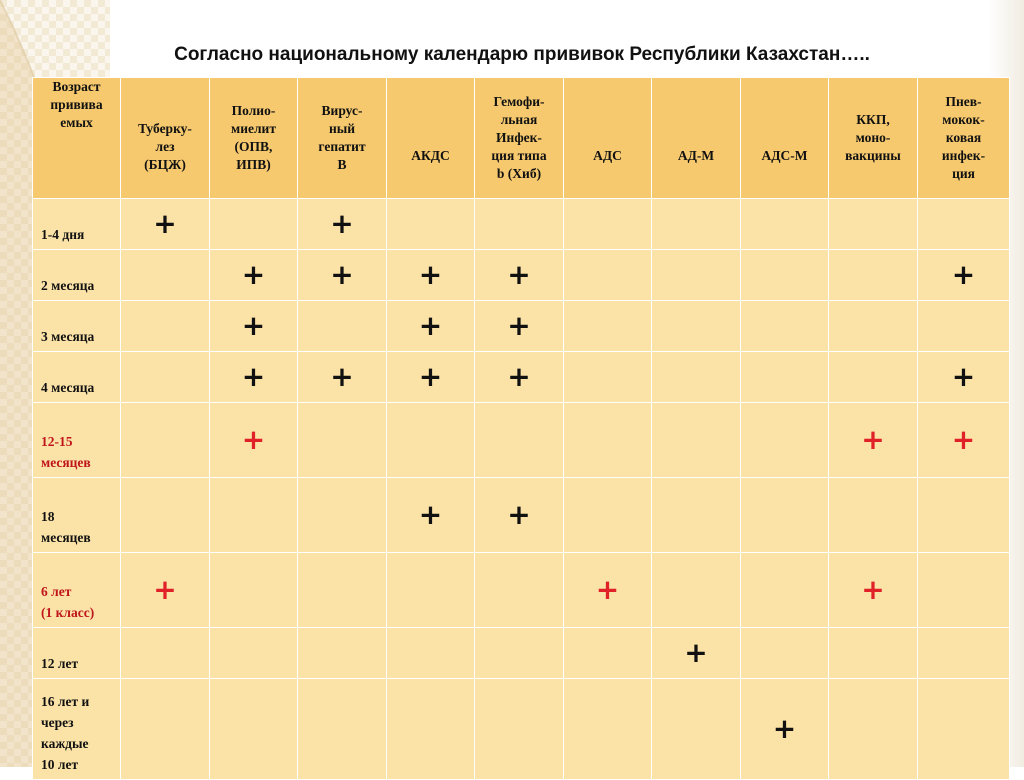 Image resolution: width=1024 pixels, height=780 pixels. Describe the element at coordinates (963, 101) in the screenshot. I see `header-line: Пнев-` at that location.